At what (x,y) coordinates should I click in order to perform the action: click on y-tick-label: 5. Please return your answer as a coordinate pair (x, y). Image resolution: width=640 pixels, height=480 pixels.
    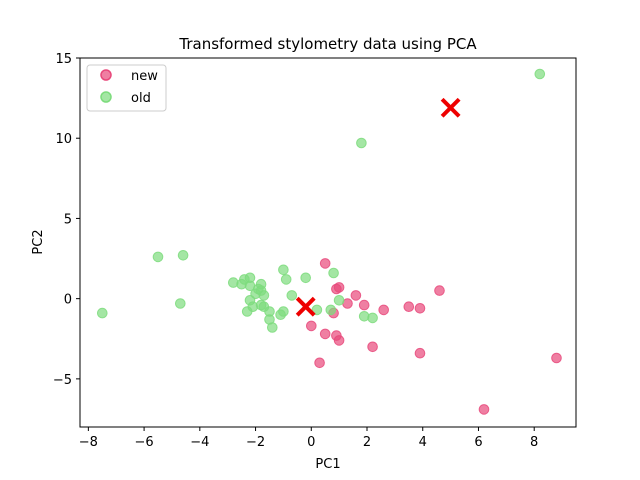
    Looking at the image, I should click on (68, 219).